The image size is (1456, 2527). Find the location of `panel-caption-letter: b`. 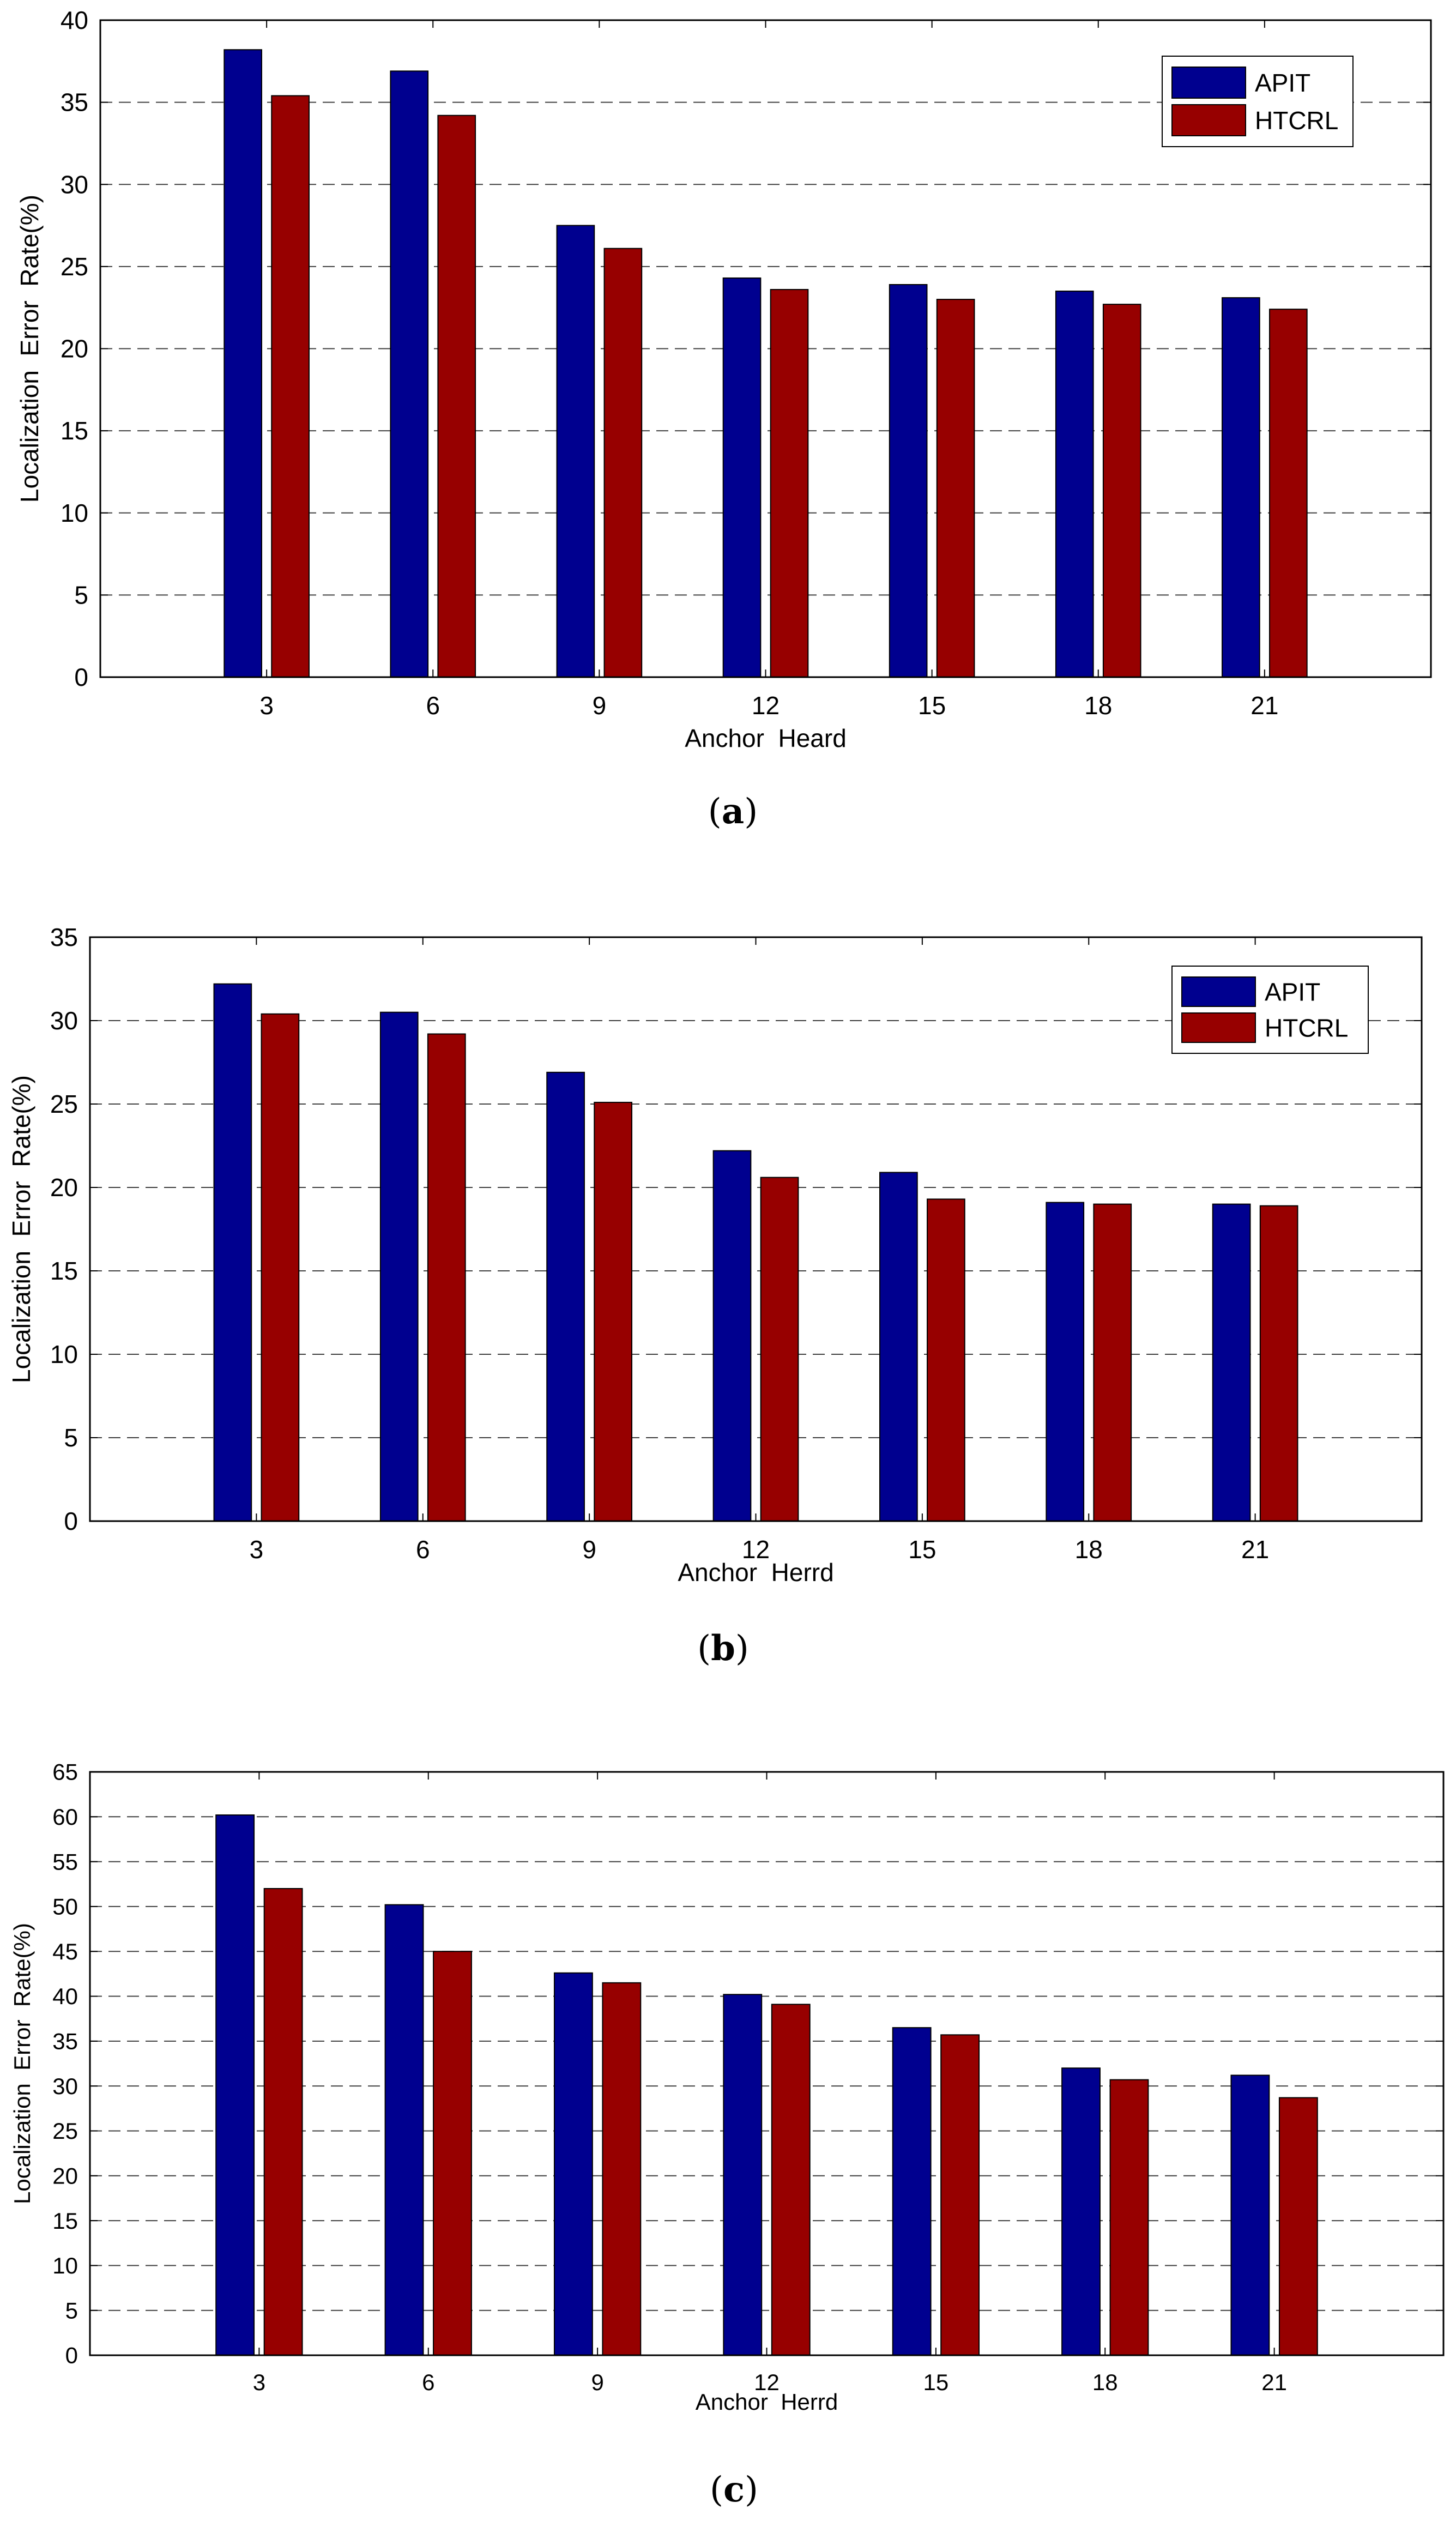

panel-caption-letter: b is located at coordinates (723, 1648).